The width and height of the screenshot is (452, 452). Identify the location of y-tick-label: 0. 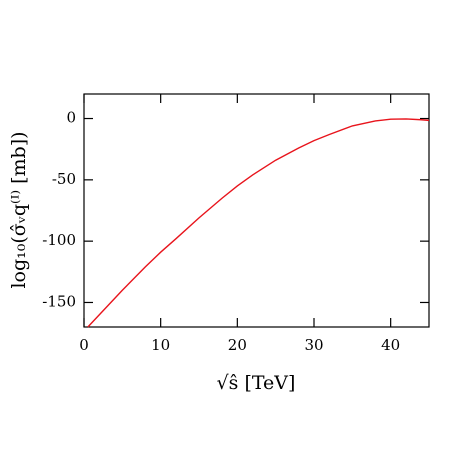
(71, 118).